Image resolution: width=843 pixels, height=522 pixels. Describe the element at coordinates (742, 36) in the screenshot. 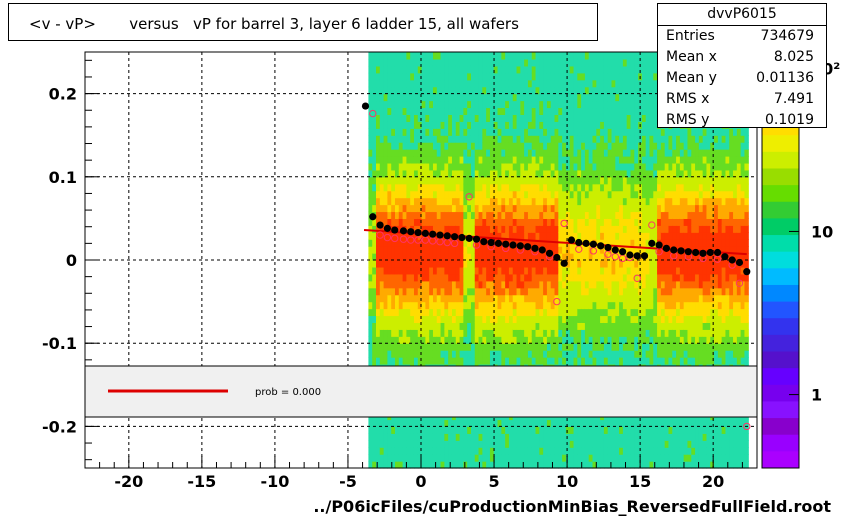

I see `stats-row-entries: Entries 734679` at that location.